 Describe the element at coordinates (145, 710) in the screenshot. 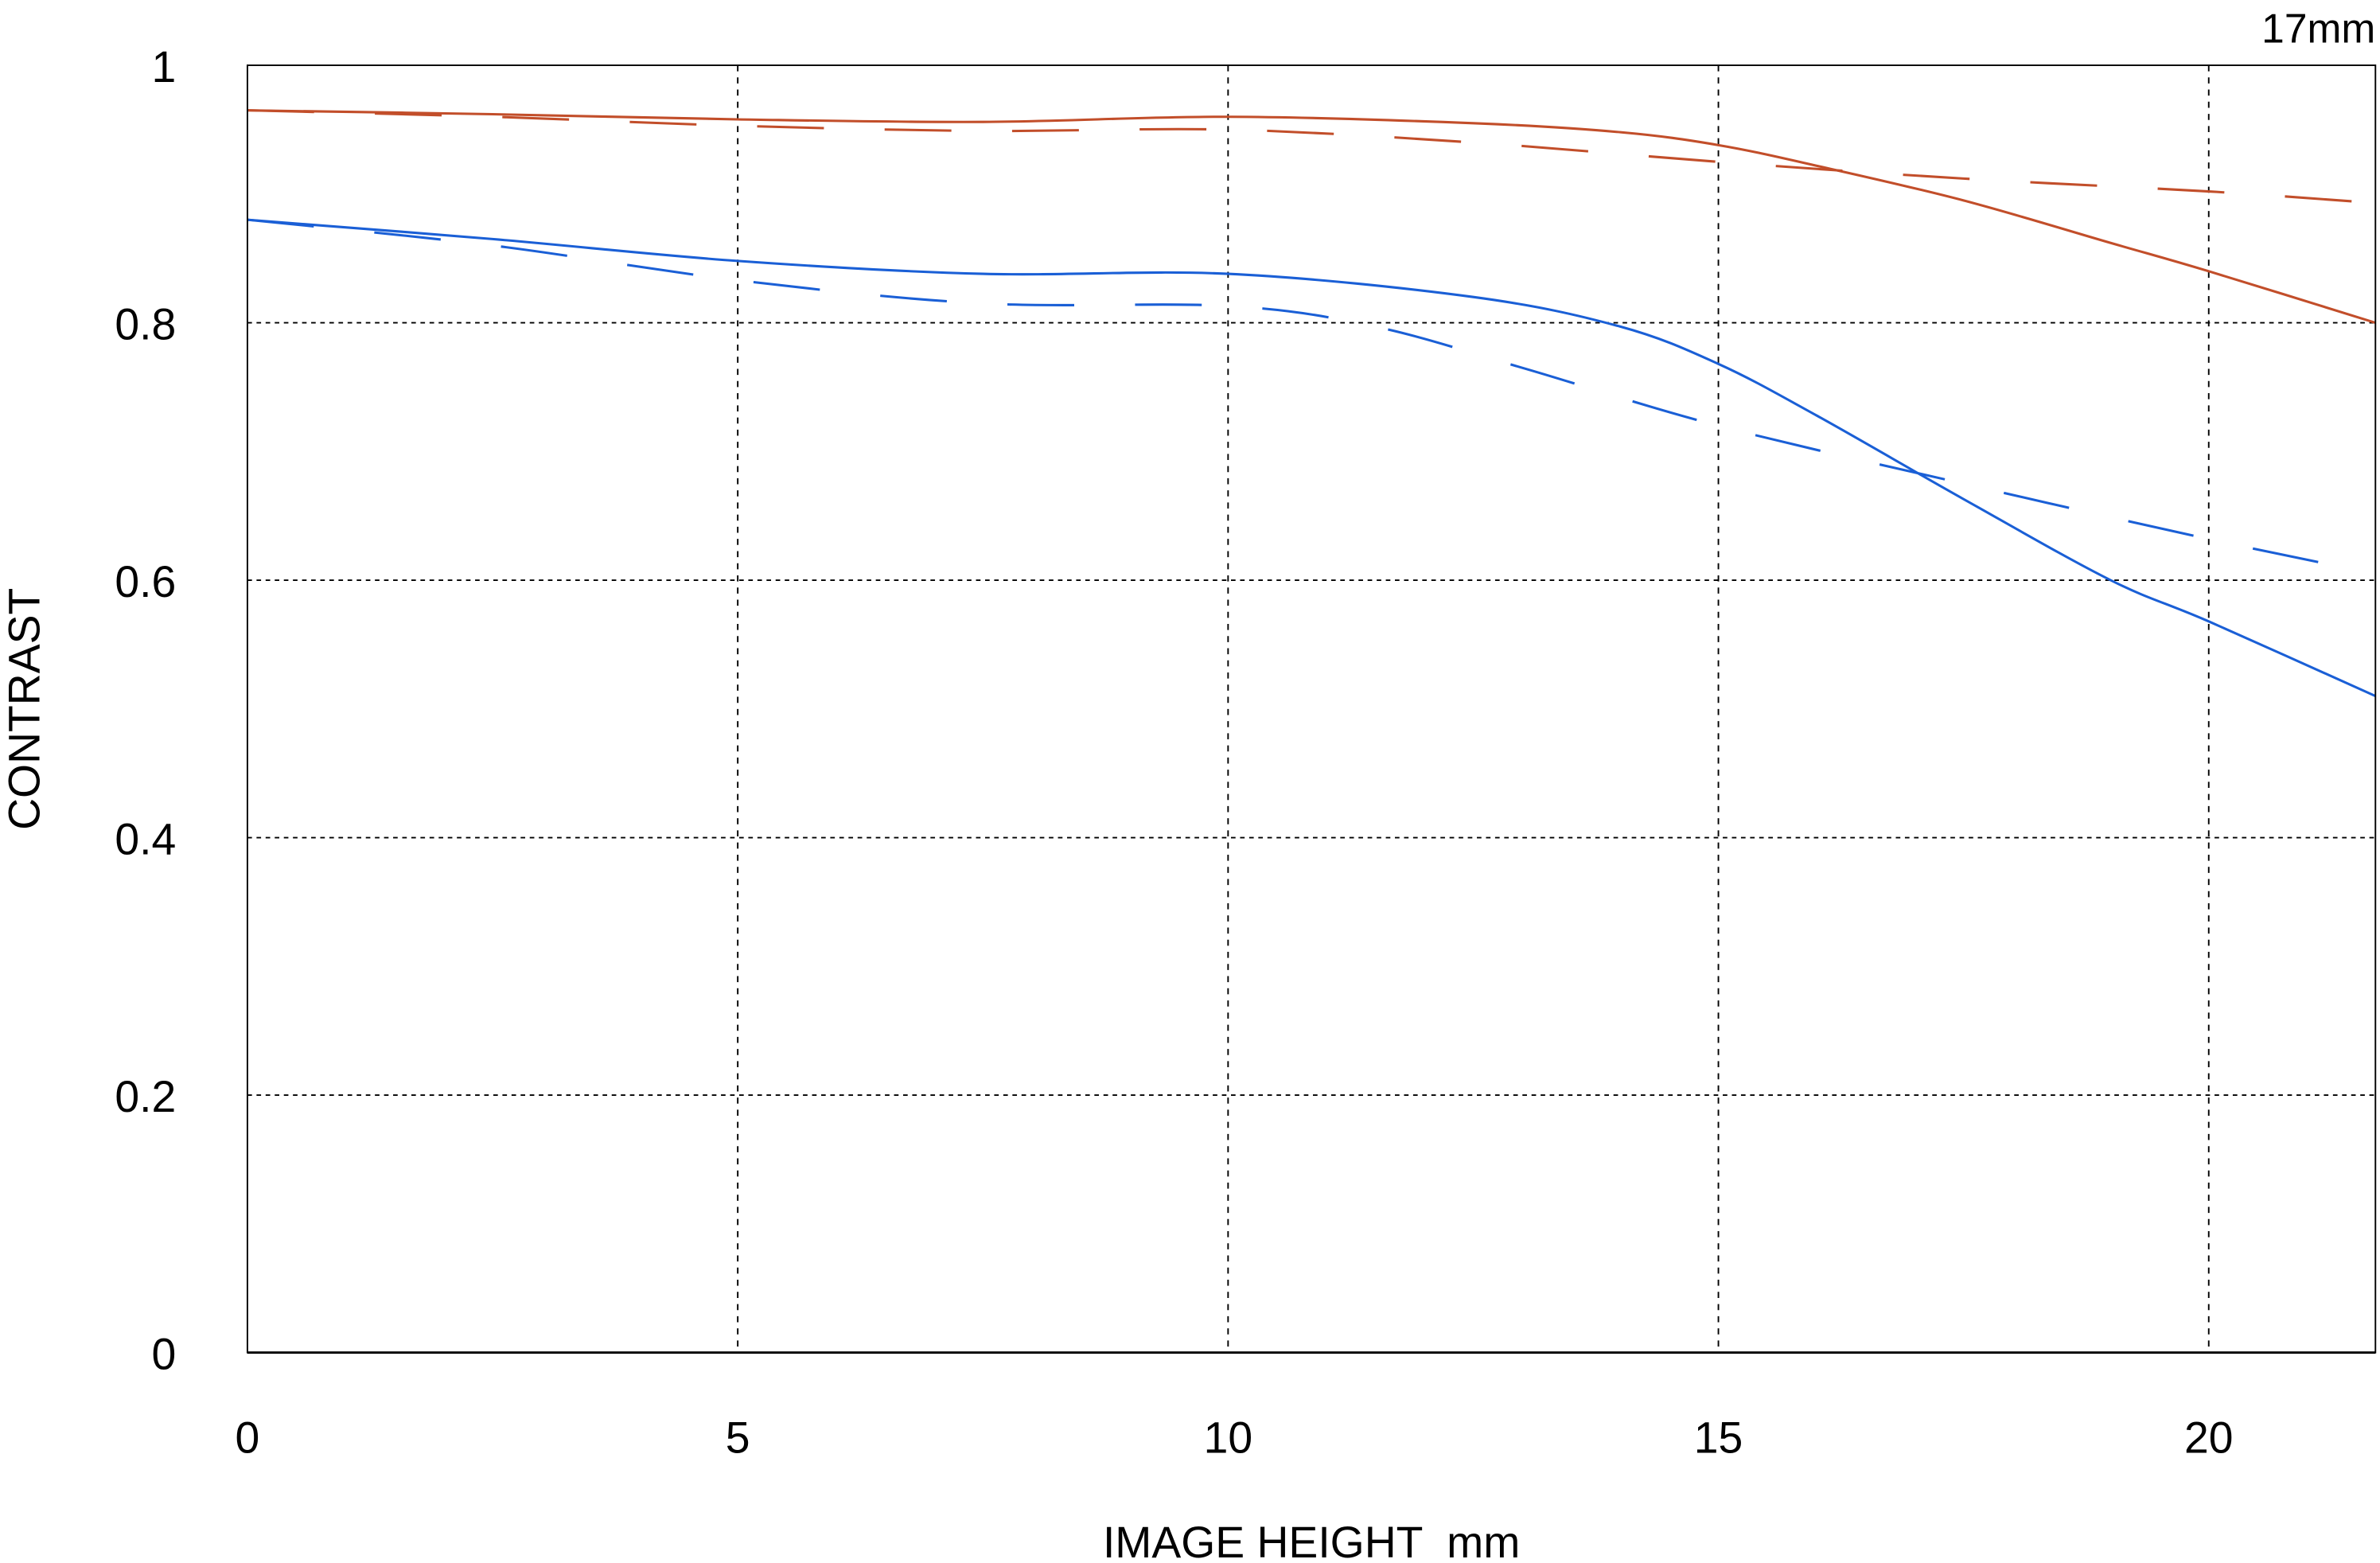

I see `y-tick-labels: 0 0.2 0.4 0.6 0.8 1` at that location.